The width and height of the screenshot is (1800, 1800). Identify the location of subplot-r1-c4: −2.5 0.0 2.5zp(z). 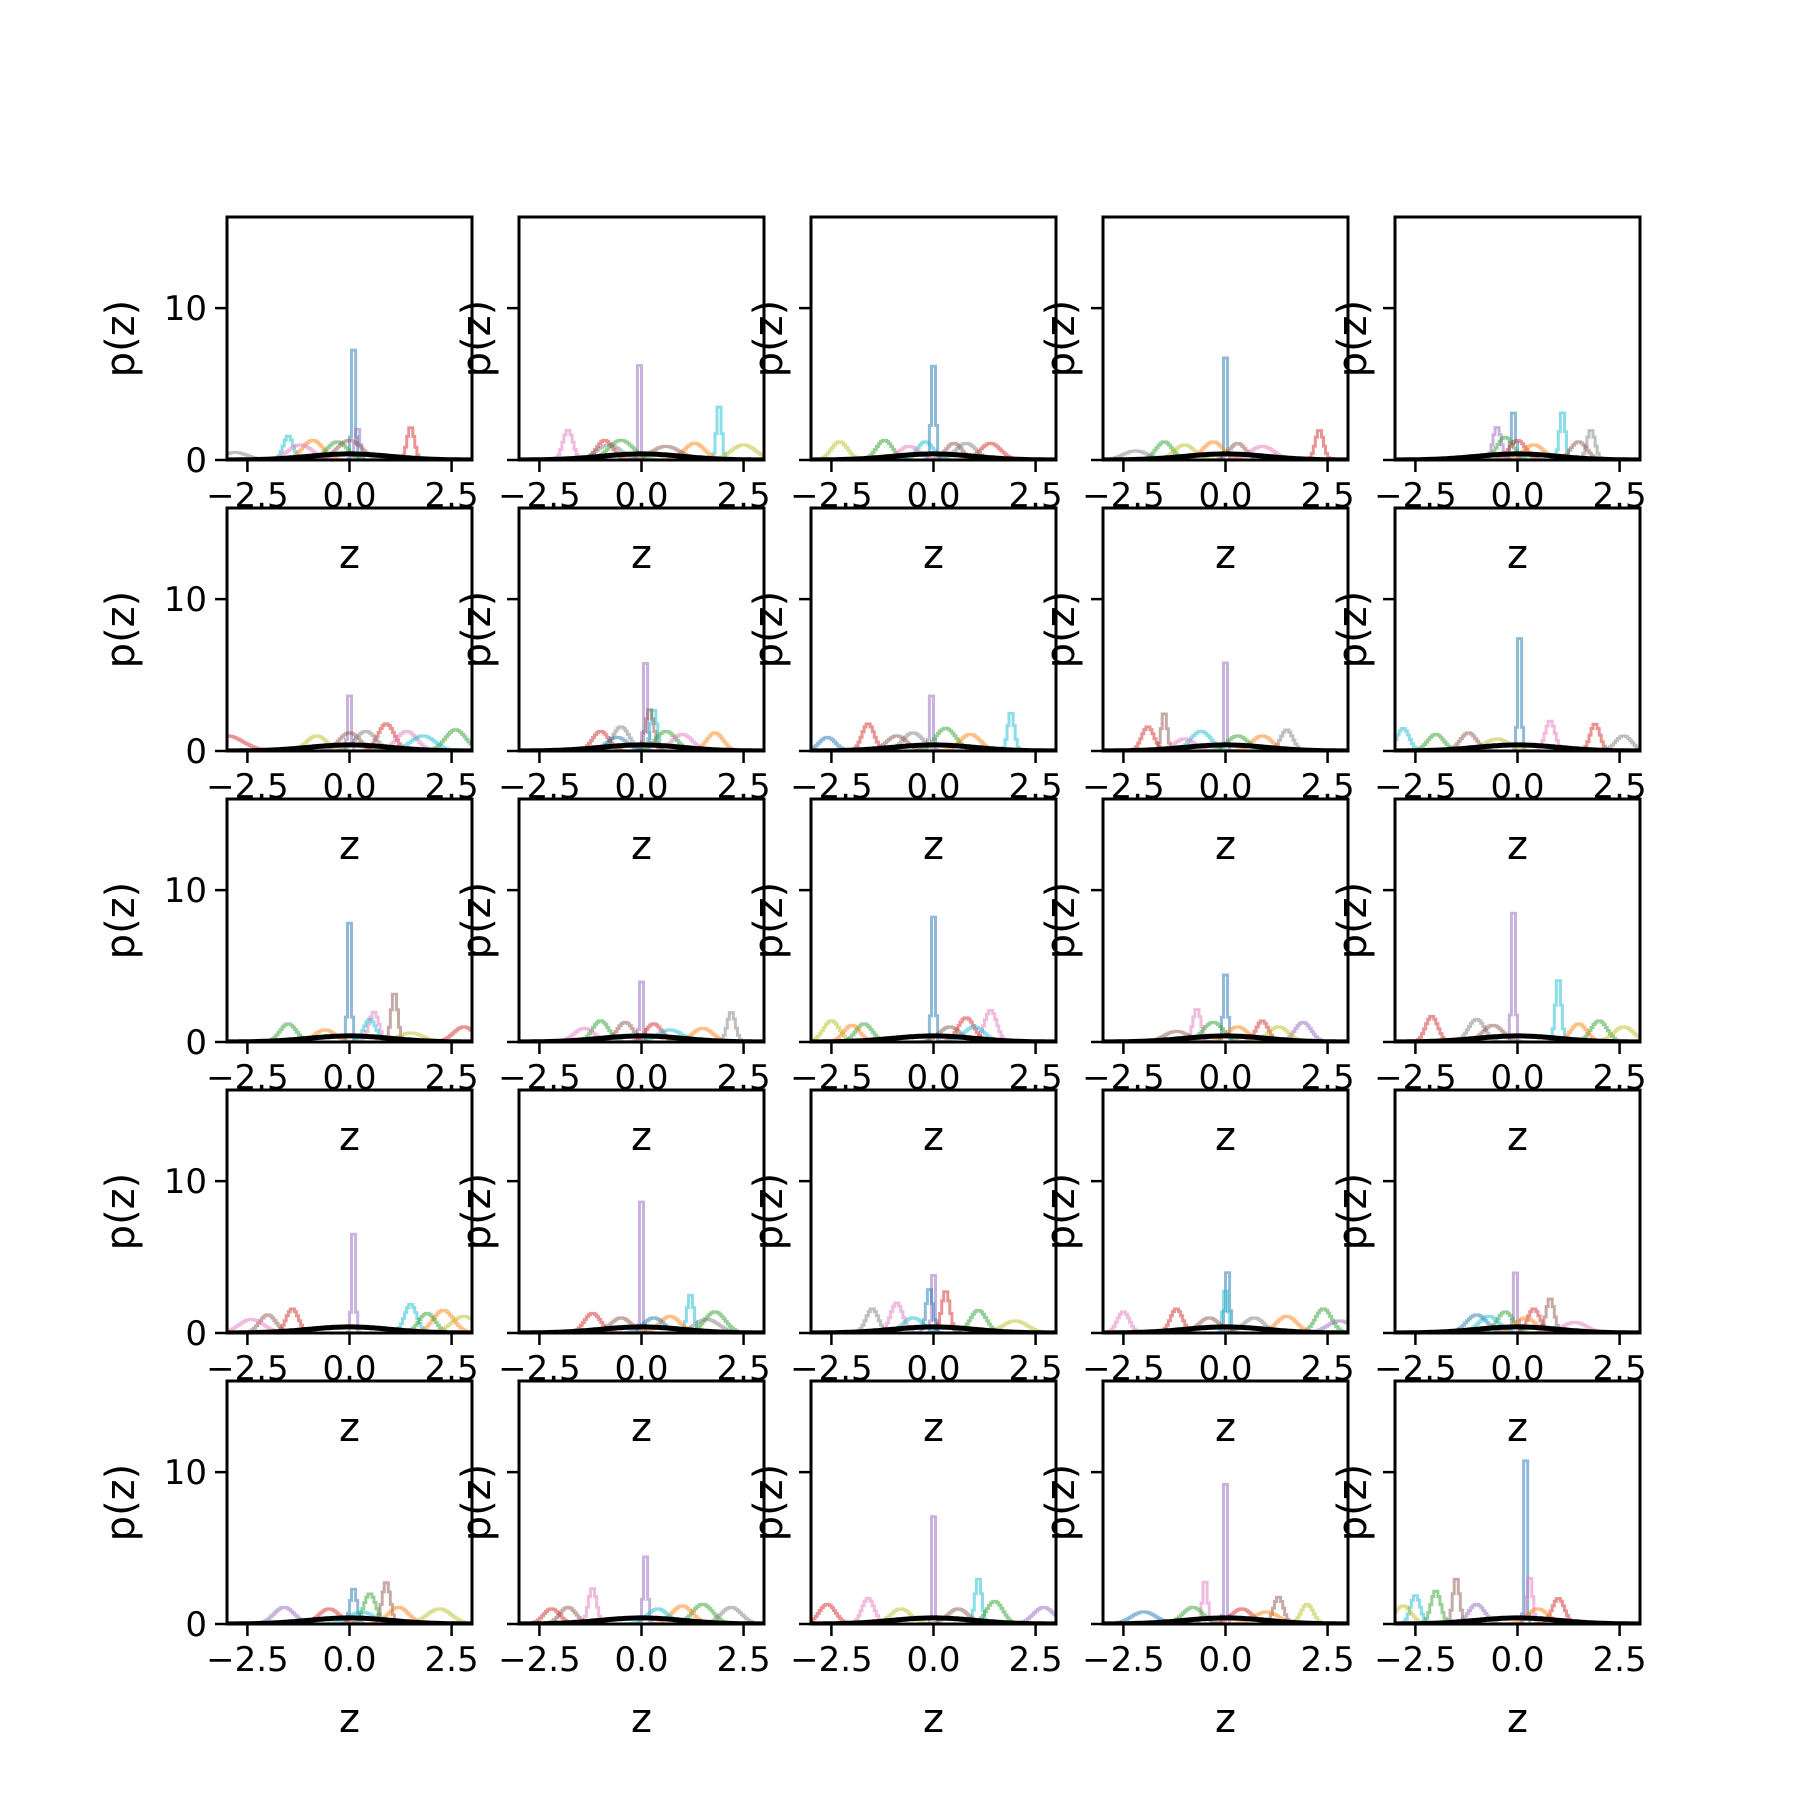
(1488, 687).